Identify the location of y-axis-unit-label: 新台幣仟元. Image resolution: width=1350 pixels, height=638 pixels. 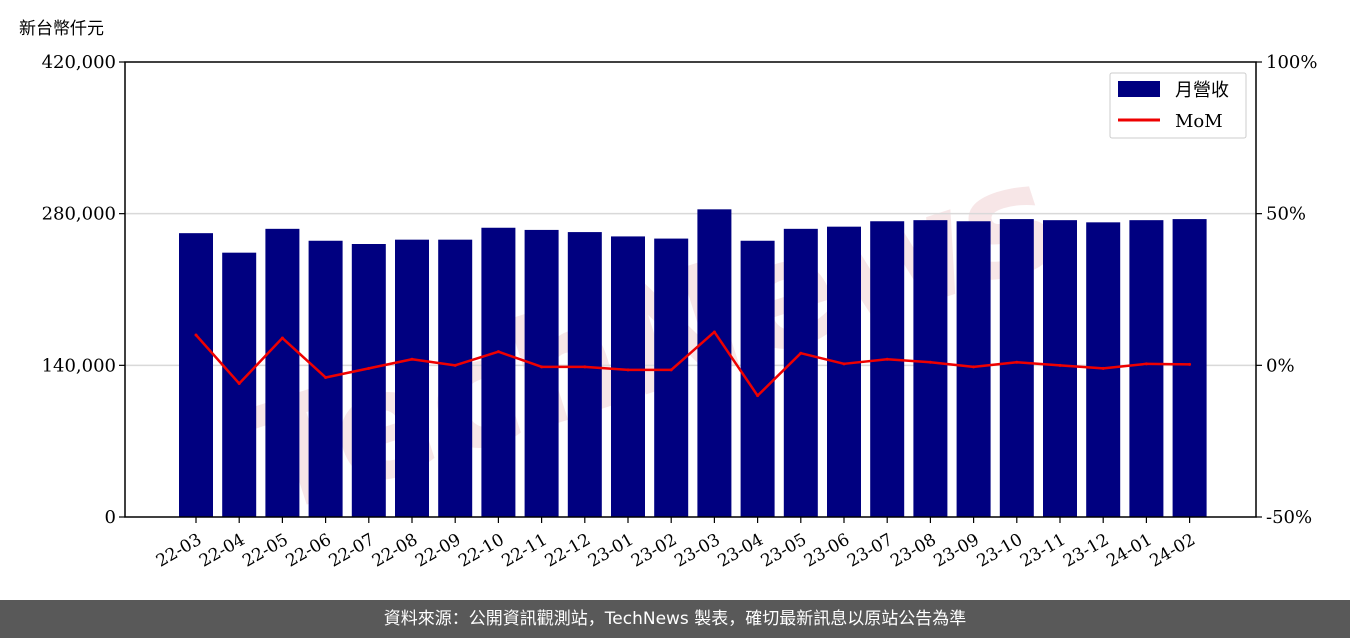
(61, 29).